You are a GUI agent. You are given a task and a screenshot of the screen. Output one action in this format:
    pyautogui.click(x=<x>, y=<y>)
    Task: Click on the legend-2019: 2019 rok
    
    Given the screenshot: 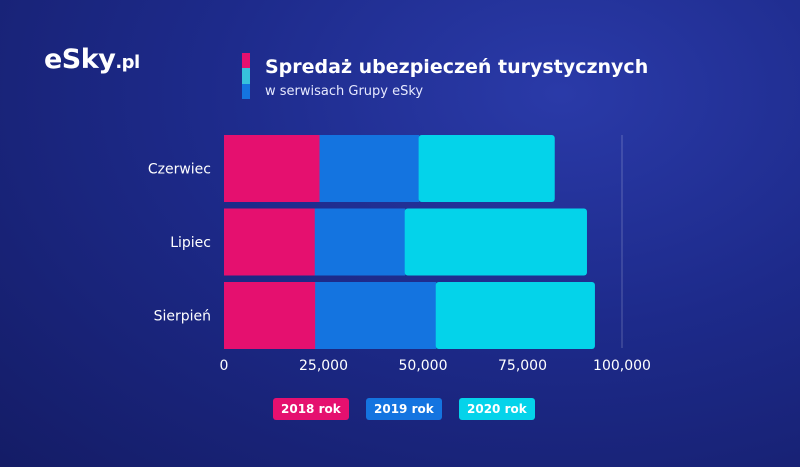 What is the action you would take?
    pyautogui.click(x=404, y=409)
    